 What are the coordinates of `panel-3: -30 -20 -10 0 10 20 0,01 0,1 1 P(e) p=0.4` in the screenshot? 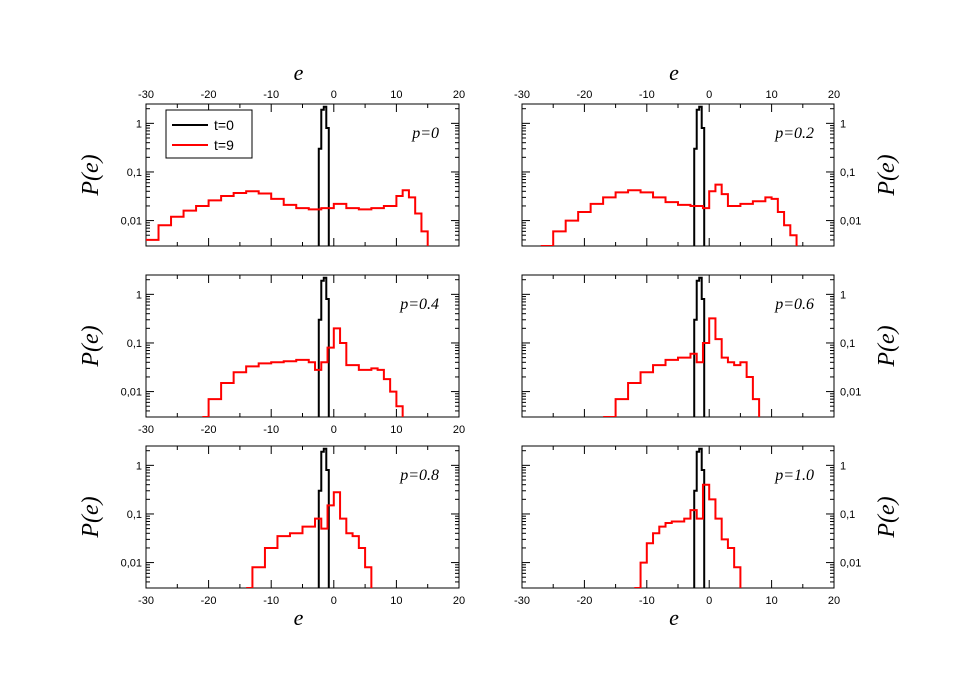 It's located at (271, 355).